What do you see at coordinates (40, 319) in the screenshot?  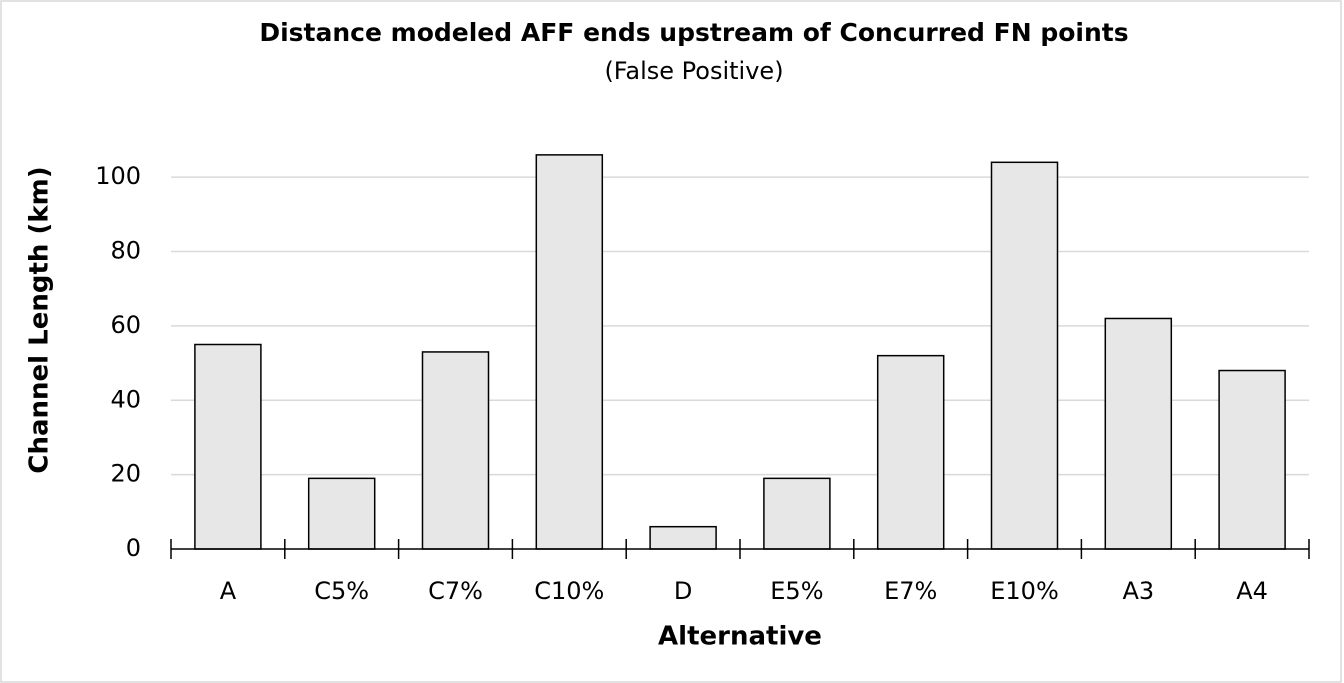 I see `y-axis-title: Channel Length (km)` at bounding box center [40, 319].